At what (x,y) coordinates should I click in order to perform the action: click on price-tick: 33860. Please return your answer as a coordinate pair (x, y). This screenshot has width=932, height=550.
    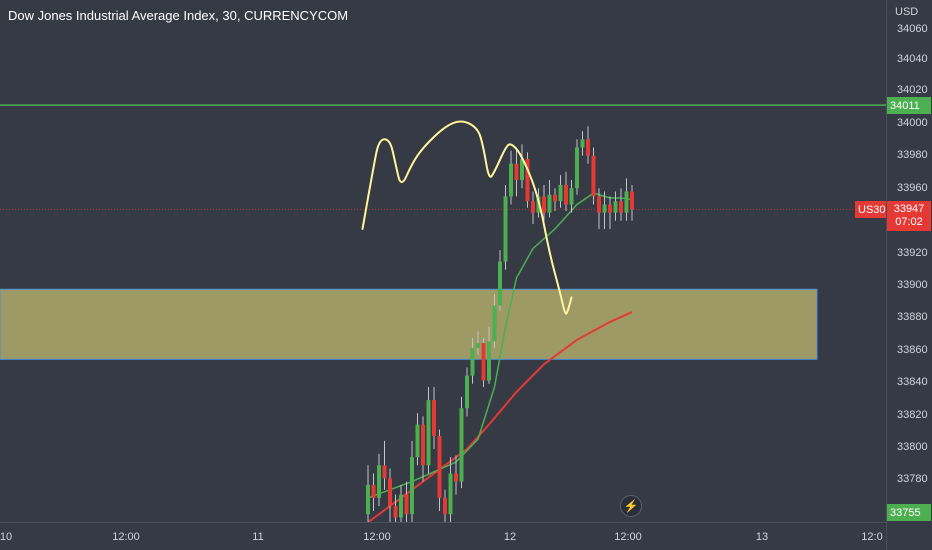
    Looking at the image, I should click on (912, 350).